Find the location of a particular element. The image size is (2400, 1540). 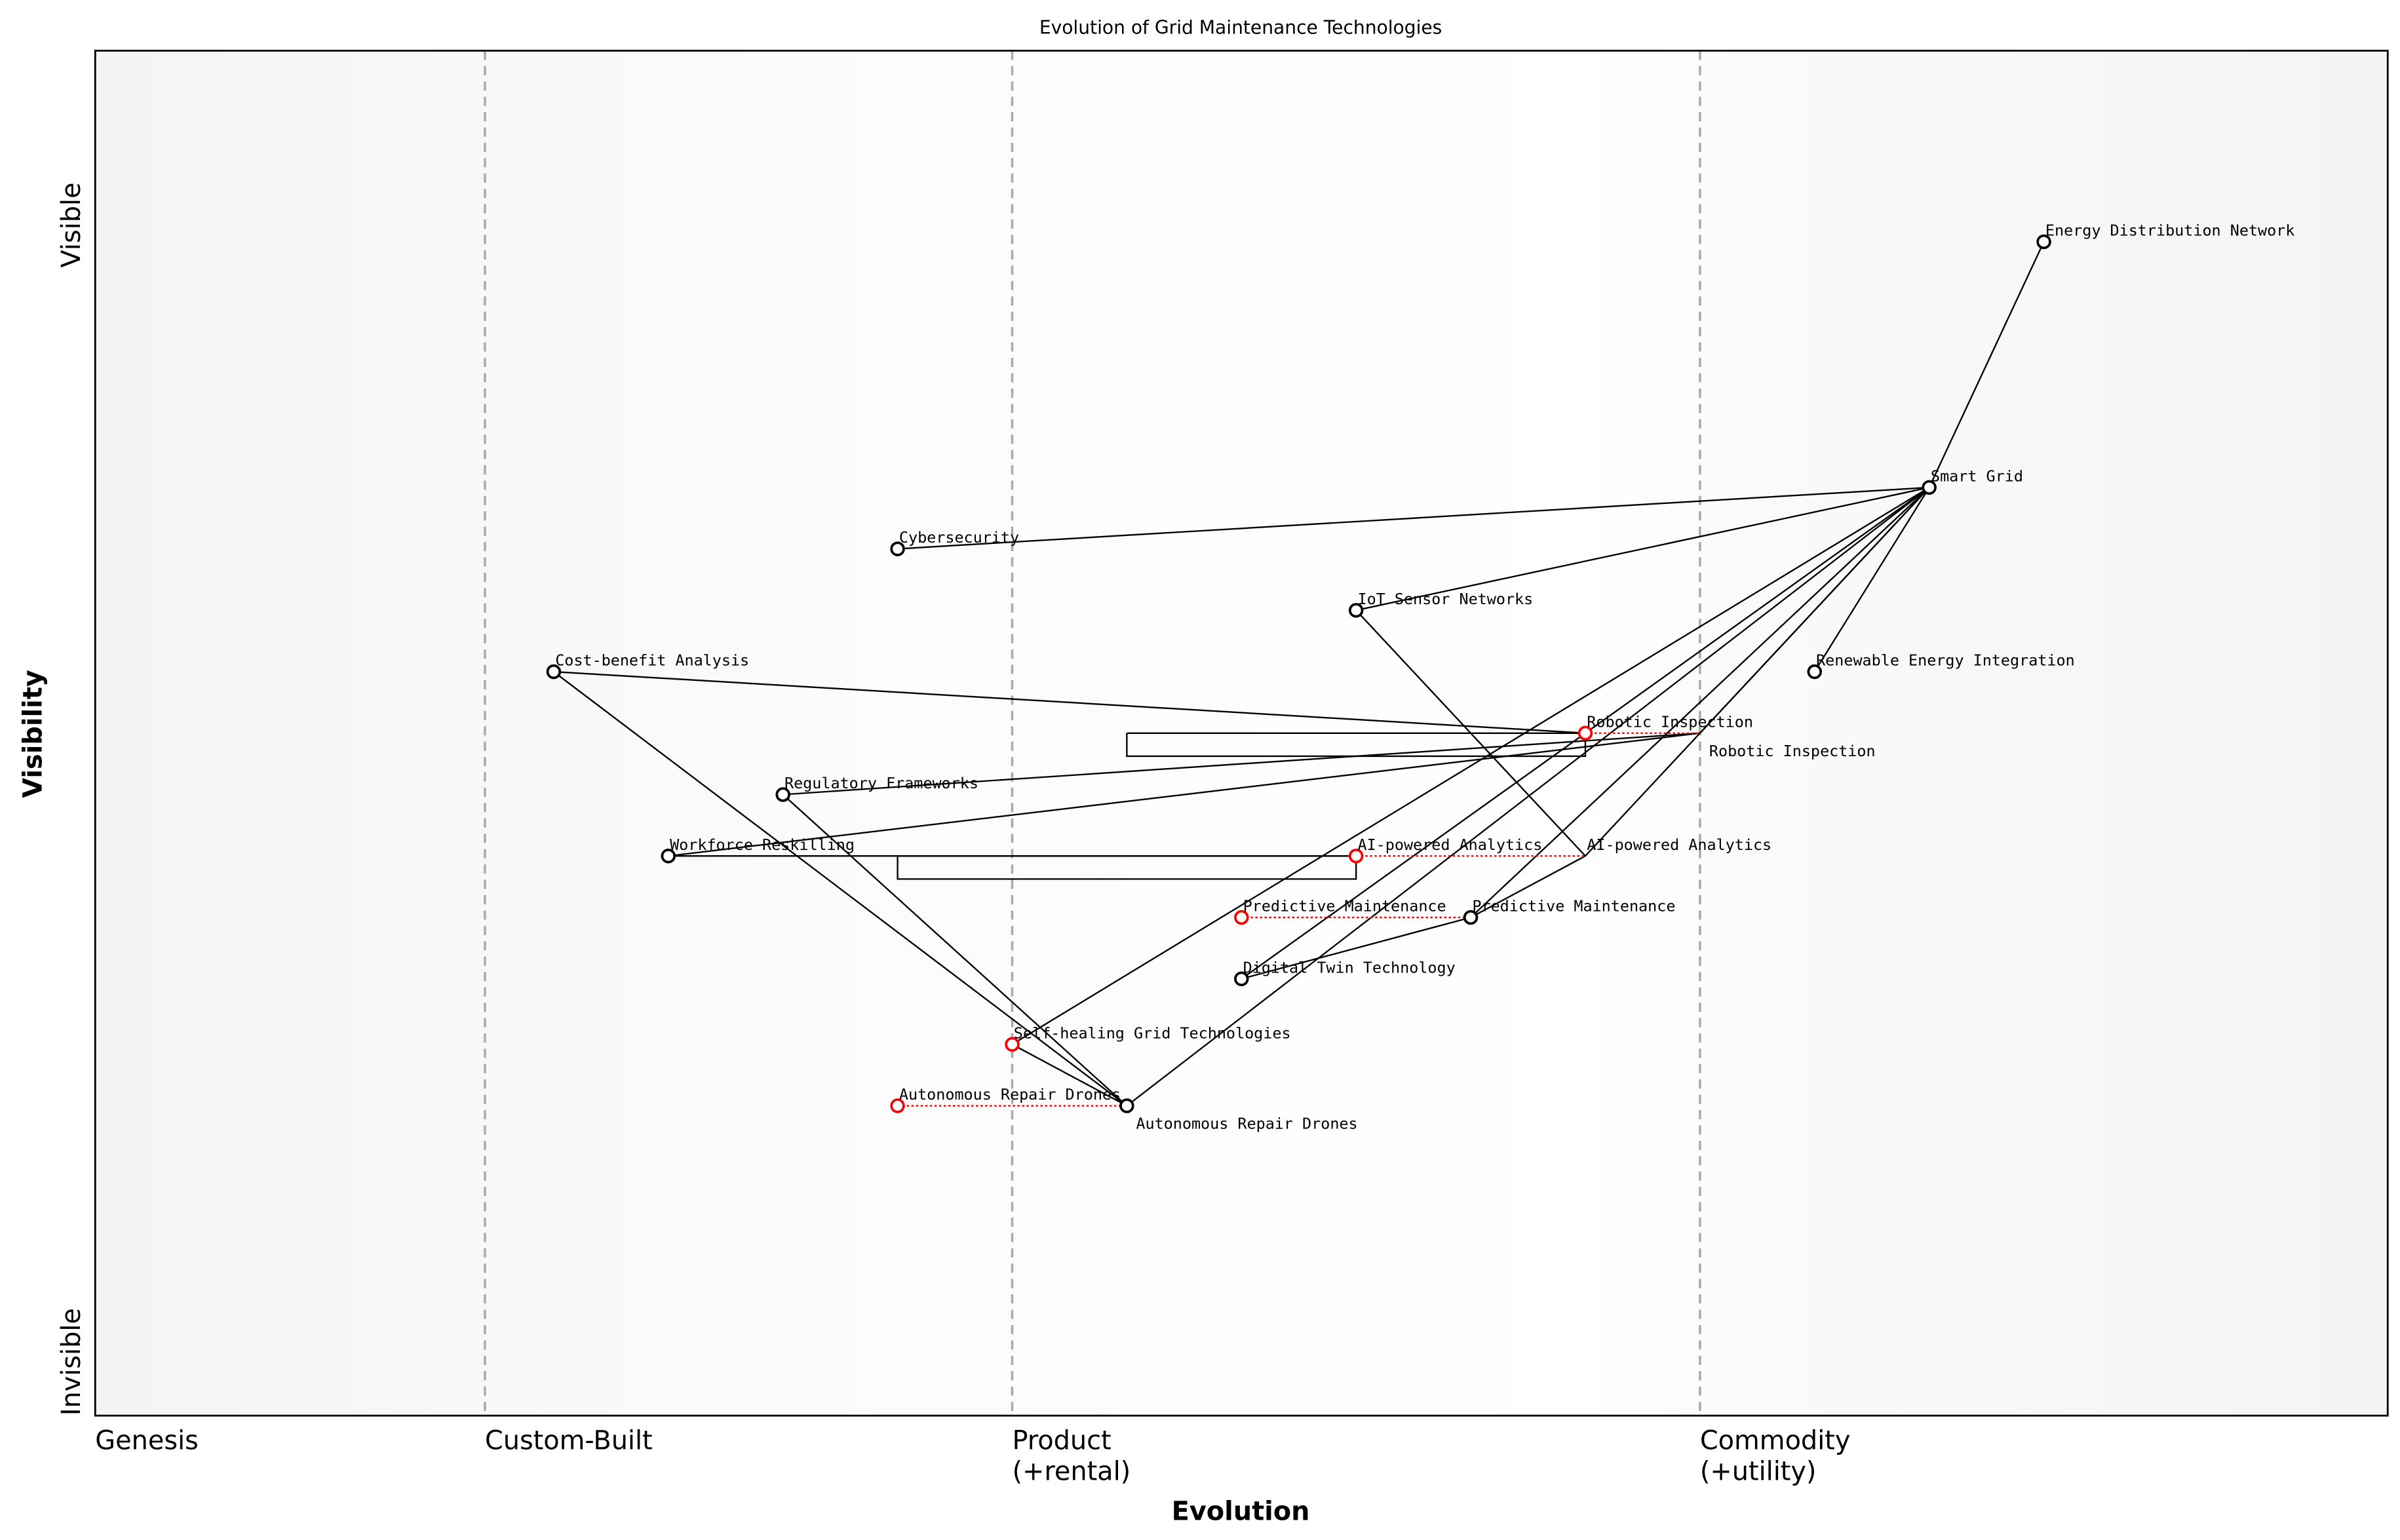

y-tick-label: Visible is located at coordinates (71, 224).